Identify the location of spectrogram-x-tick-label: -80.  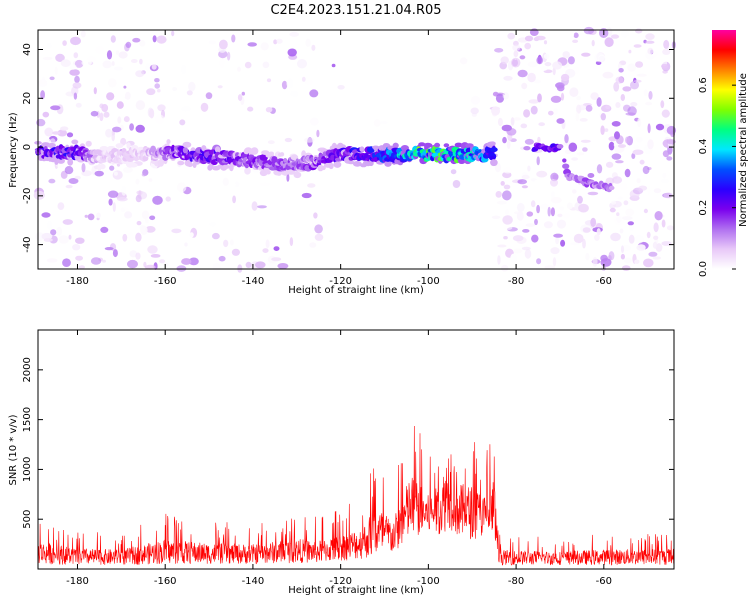
(516, 281).